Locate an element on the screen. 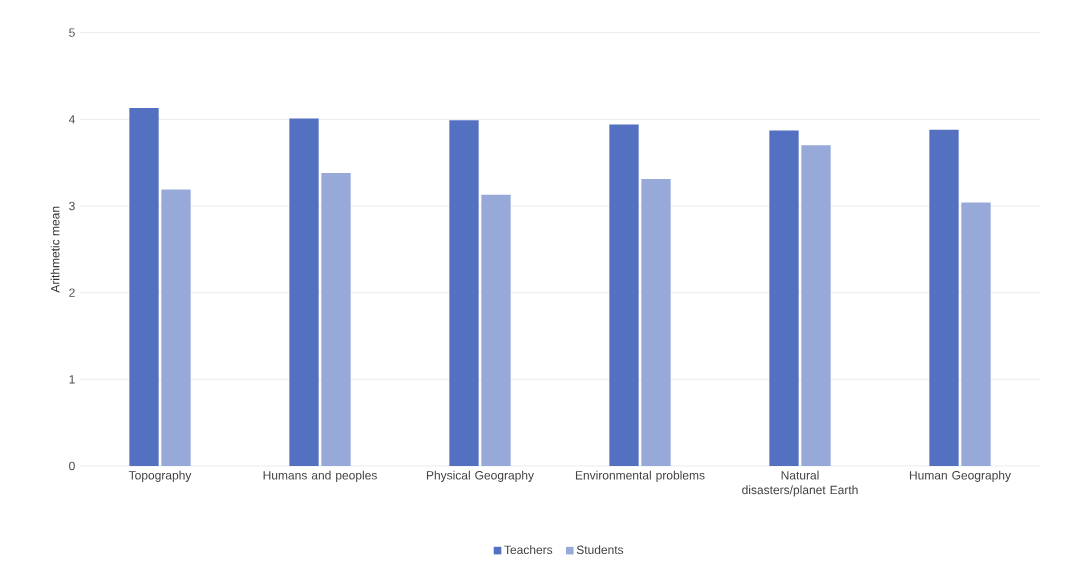  x-tick-label: Topography is located at coordinates (160, 476).